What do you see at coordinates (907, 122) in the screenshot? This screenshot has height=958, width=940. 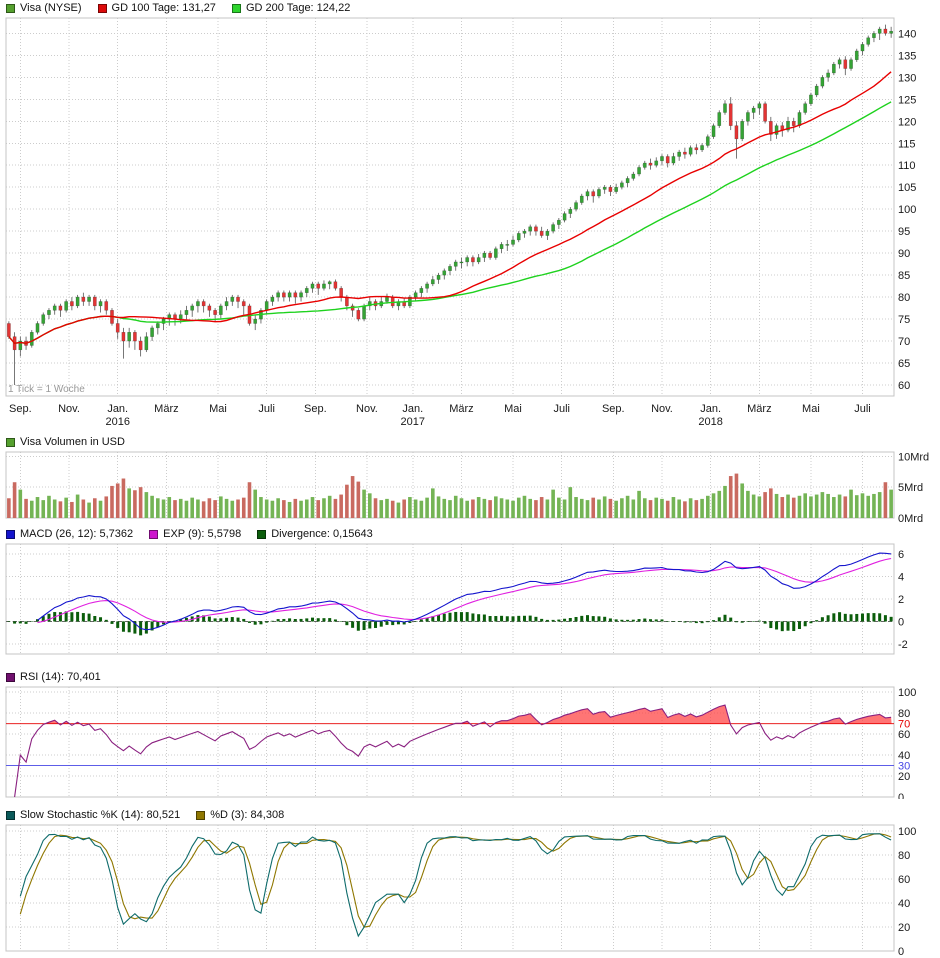 I see `svg-text: 120` at bounding box center [907, 122].